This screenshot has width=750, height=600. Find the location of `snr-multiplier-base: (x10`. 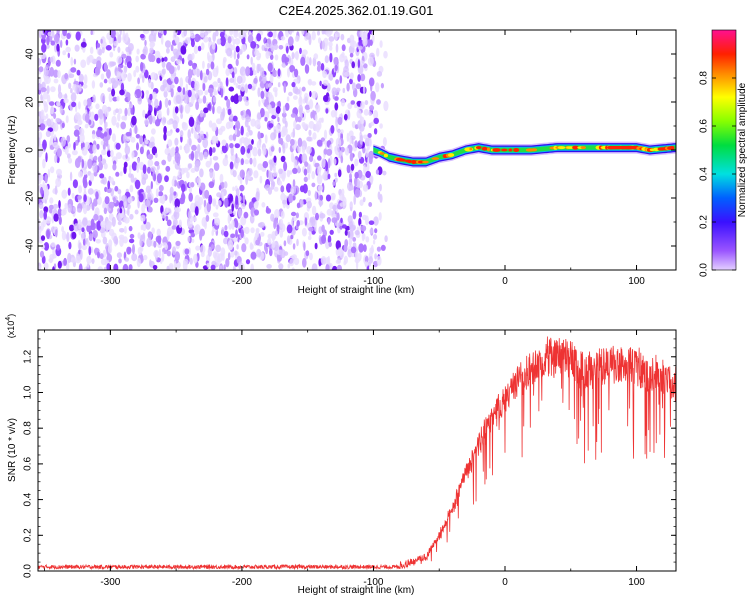

snr-multiplier-base: (x10 is located at coordinates (11, 330).